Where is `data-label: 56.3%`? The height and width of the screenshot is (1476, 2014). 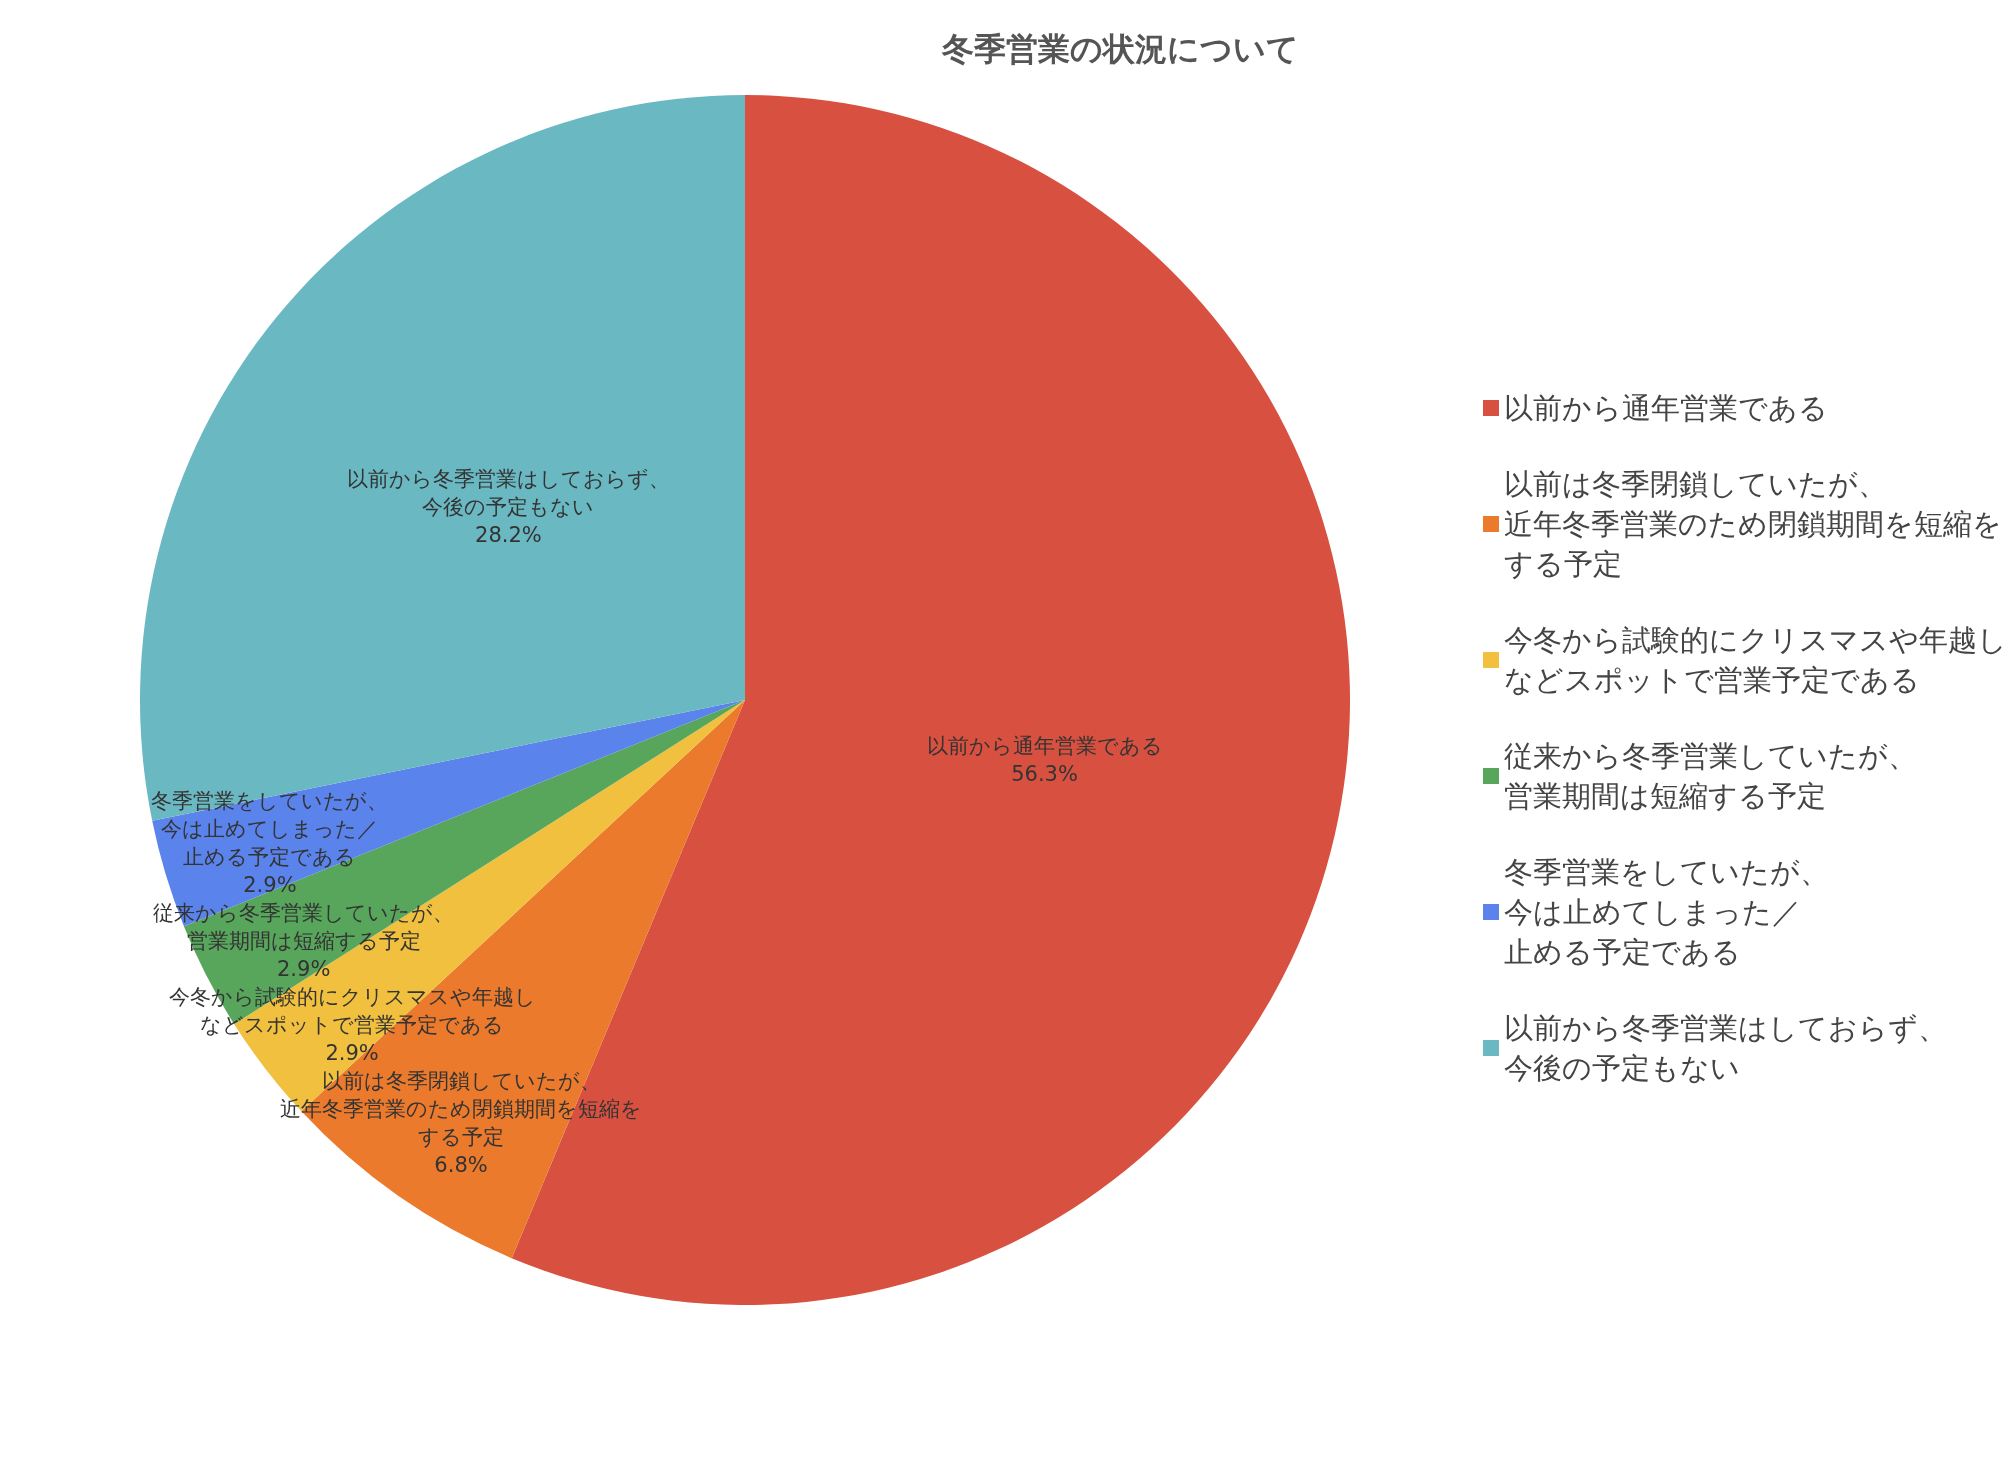
data-label: 56.3% is located at coordinates (1044, 774).